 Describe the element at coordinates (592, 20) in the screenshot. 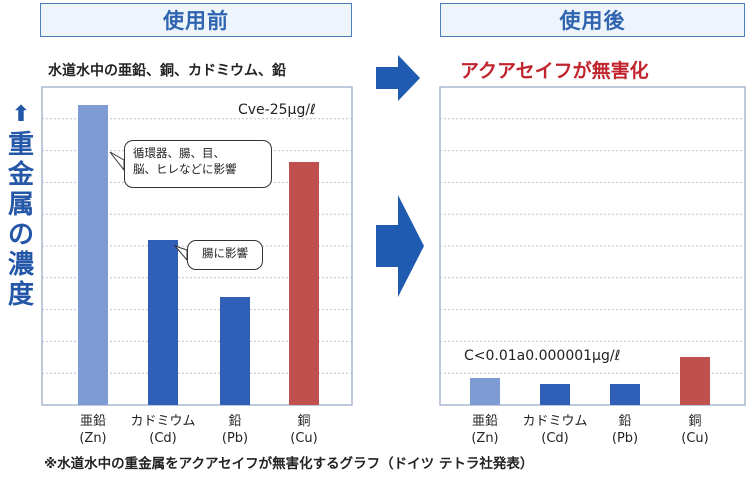

I see `header-after: 使用後` at that location.